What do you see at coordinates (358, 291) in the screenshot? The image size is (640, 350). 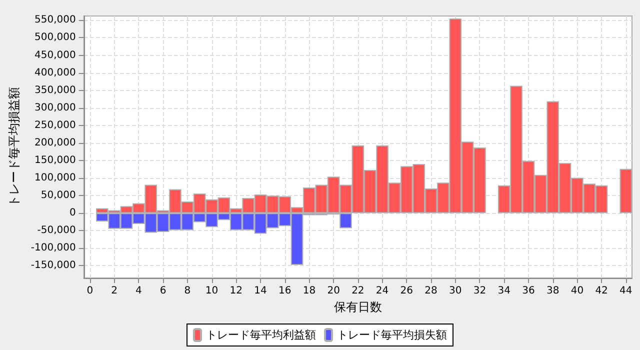 I see `x-tick-label: 22` at bounding box center [358, 291].